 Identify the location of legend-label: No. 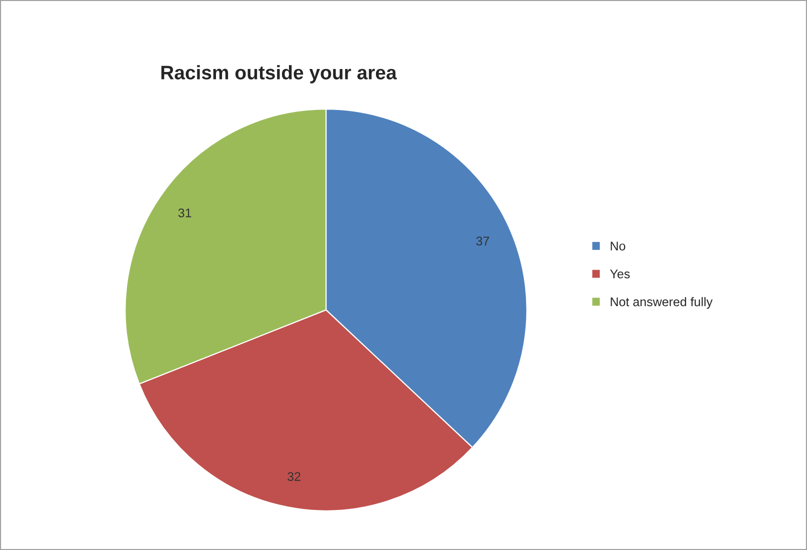
(618, 246).